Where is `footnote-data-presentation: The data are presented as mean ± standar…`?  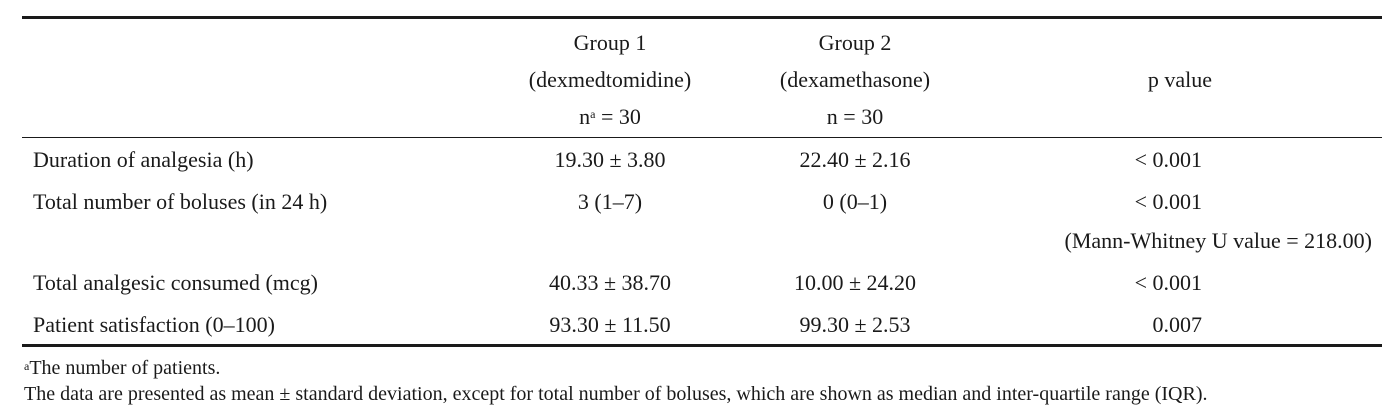 footnote-data-presentation: The data are presented as mean ± standar… is located at coordinates (616, 394).